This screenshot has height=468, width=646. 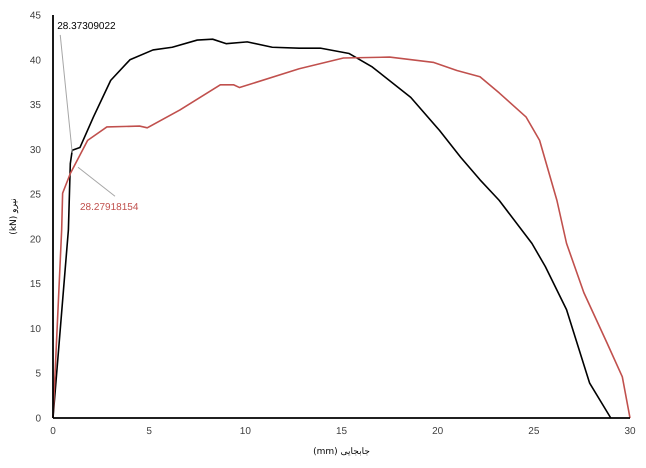 I want to click on x-tick-label: 0, so click(x=53, y=431).